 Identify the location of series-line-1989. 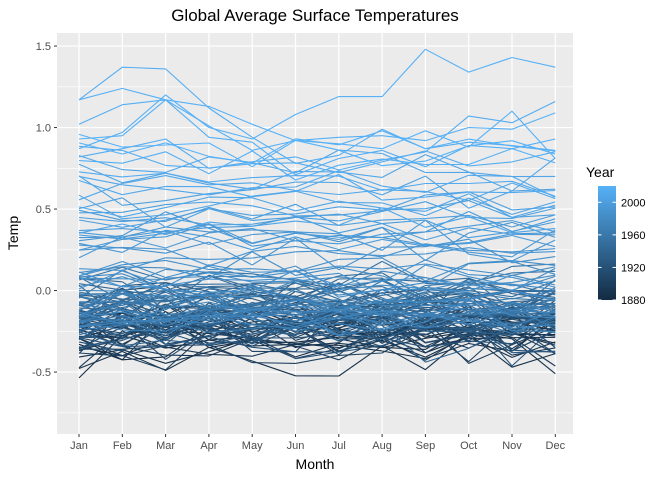
(317, 257).